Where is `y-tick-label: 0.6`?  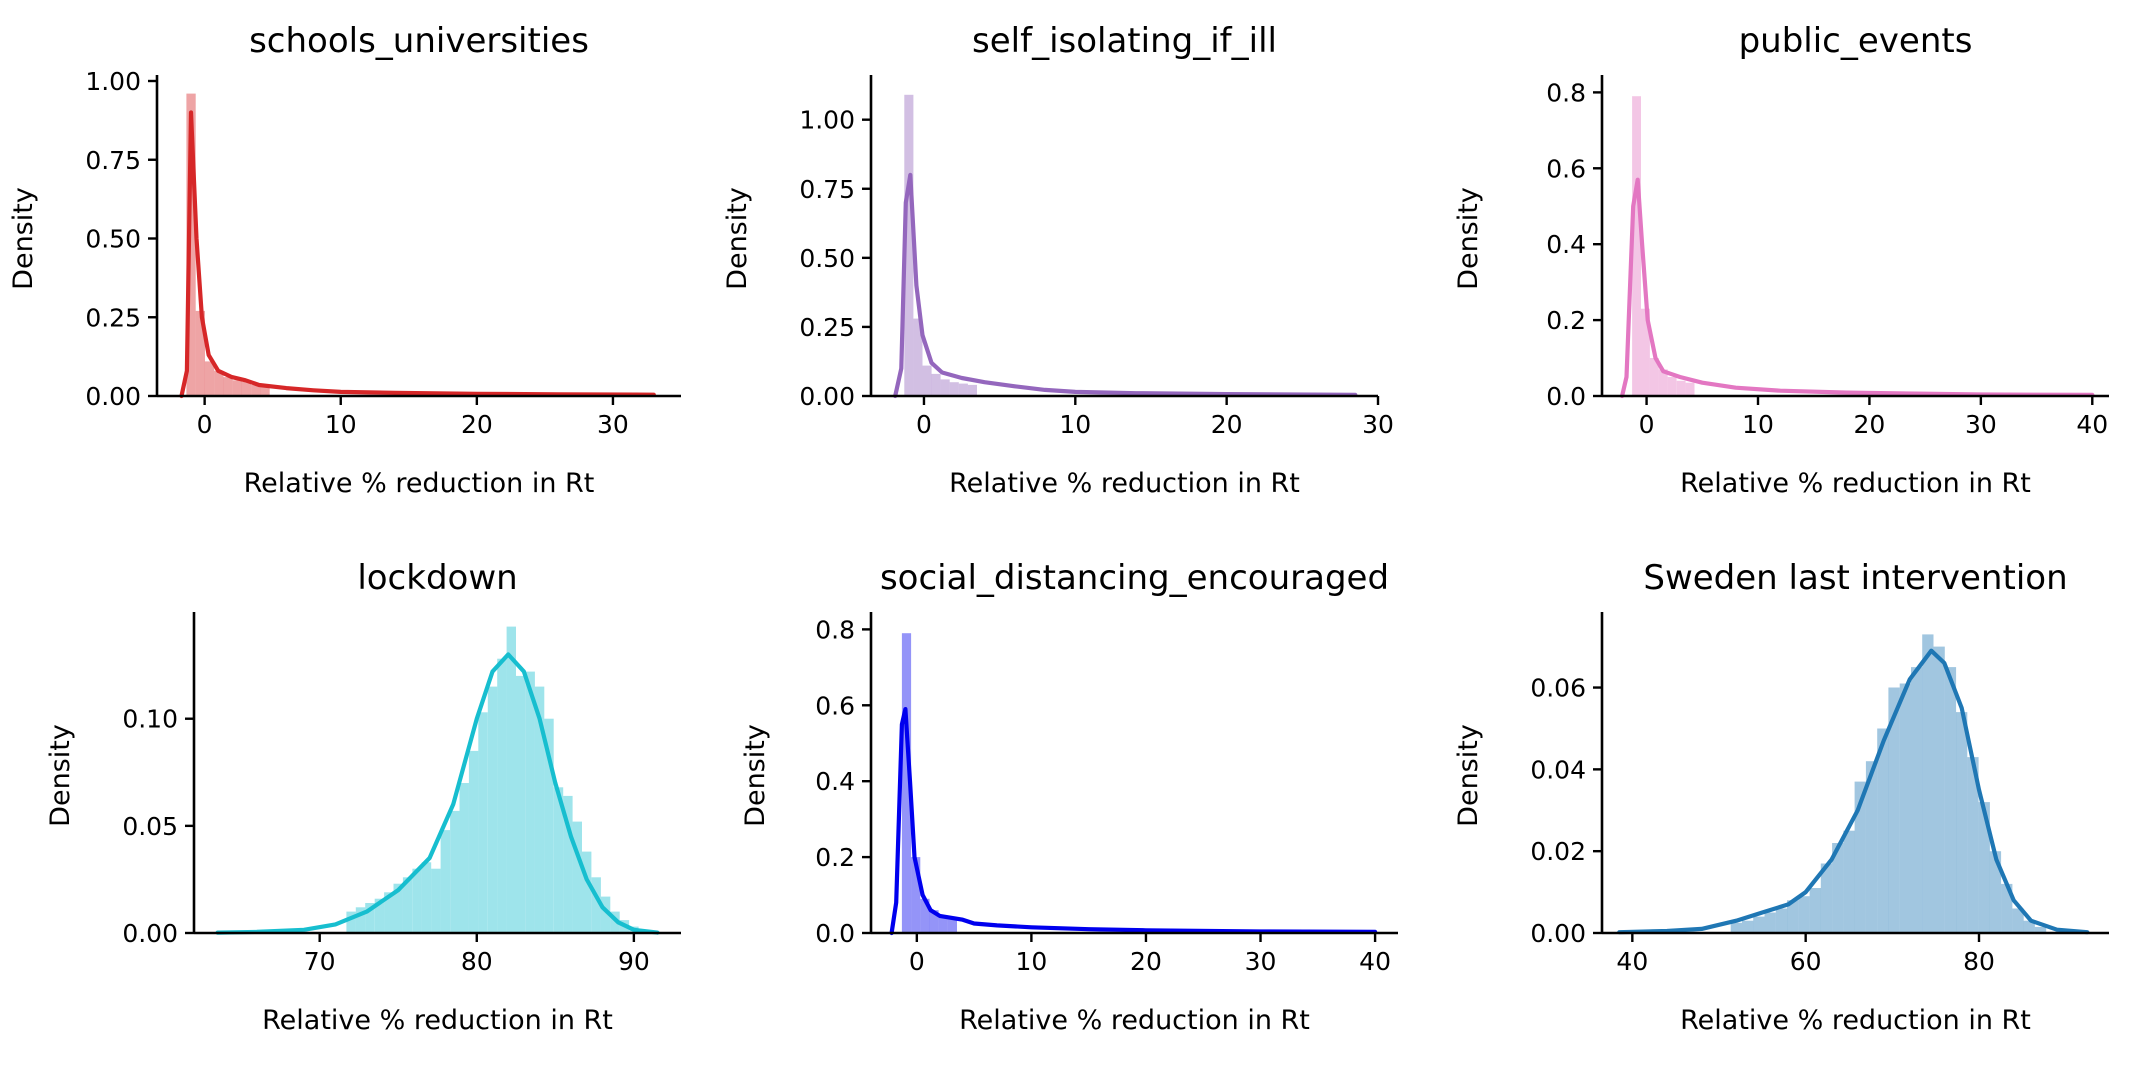
y-tick-label: 0.6 is located at coordinates (835, 705).